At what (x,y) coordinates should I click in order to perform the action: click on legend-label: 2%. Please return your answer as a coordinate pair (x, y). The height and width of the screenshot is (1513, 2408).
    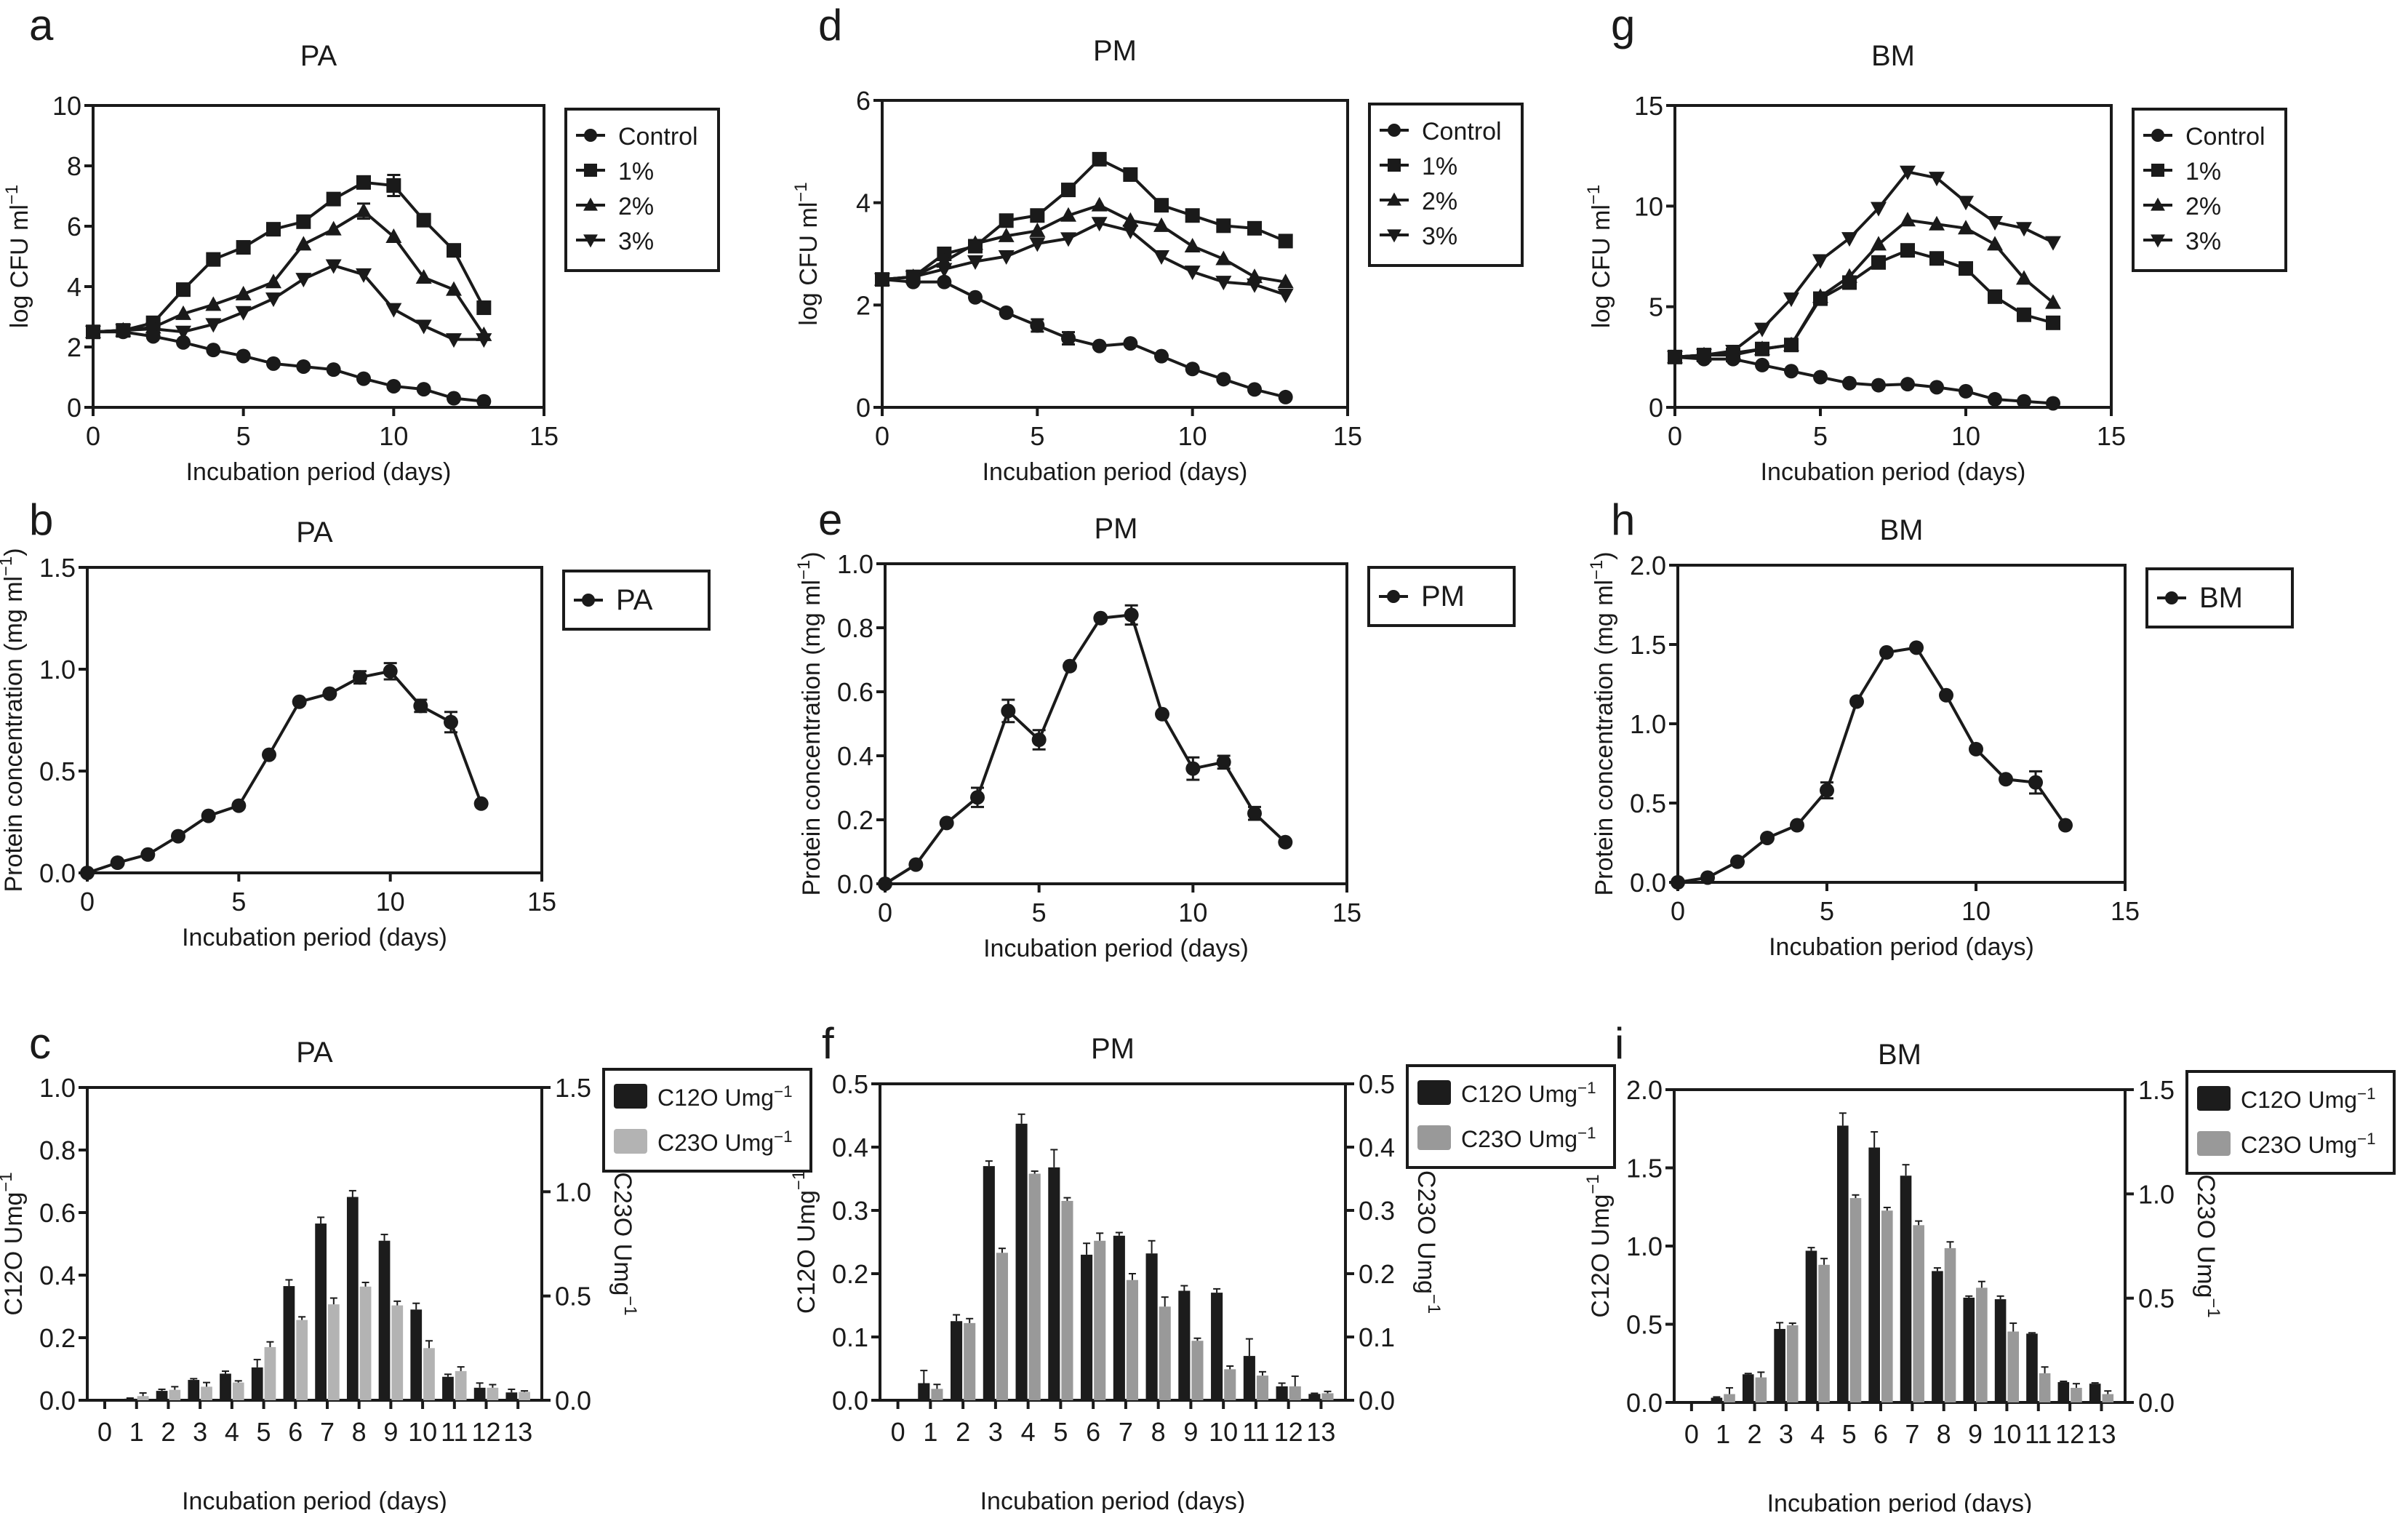
    Looking at the image, I should click on (2203, 206).